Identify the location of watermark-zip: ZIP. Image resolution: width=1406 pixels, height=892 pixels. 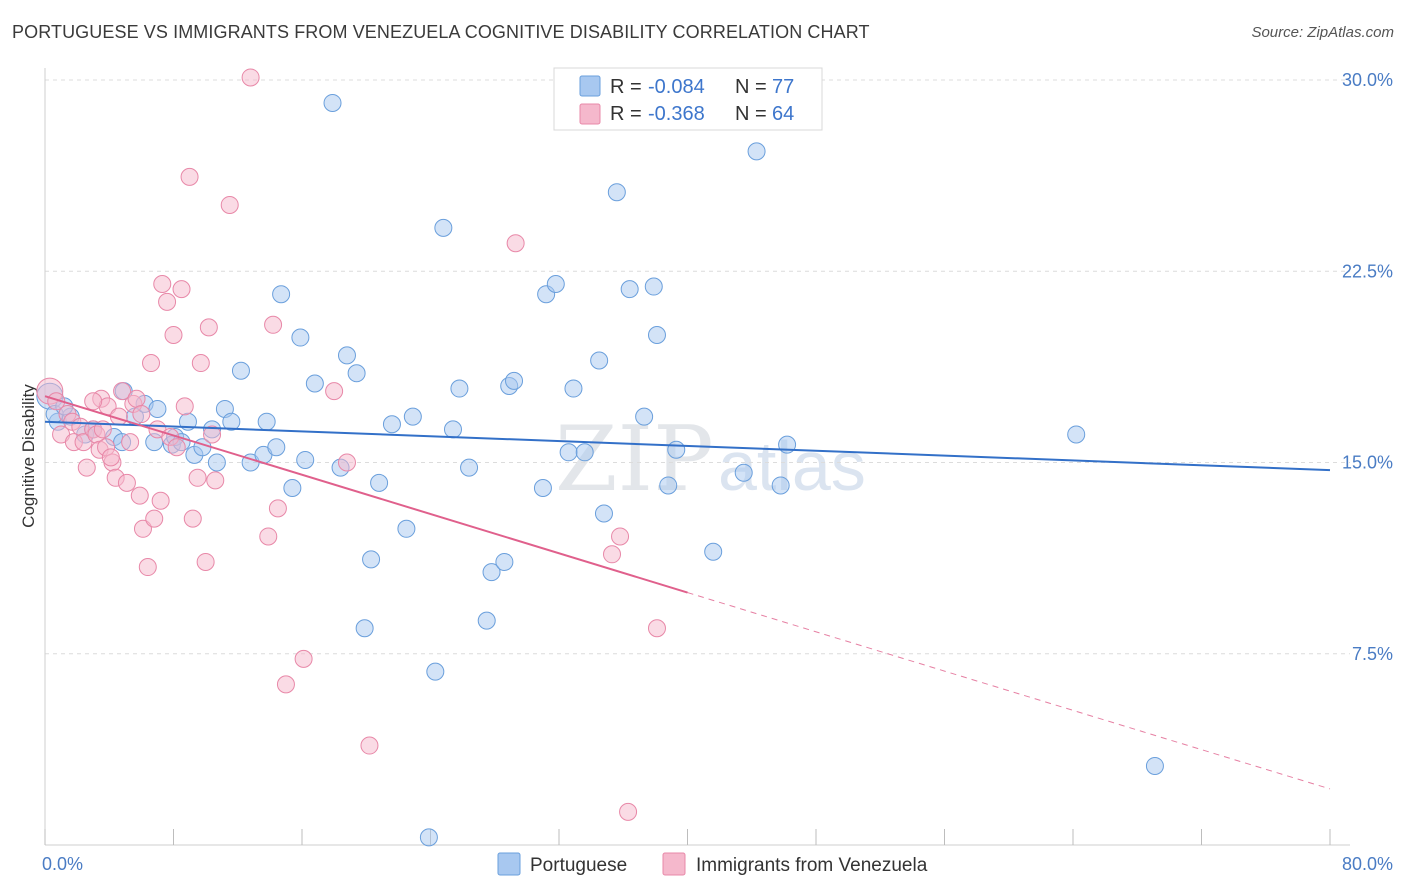
(634, 459).